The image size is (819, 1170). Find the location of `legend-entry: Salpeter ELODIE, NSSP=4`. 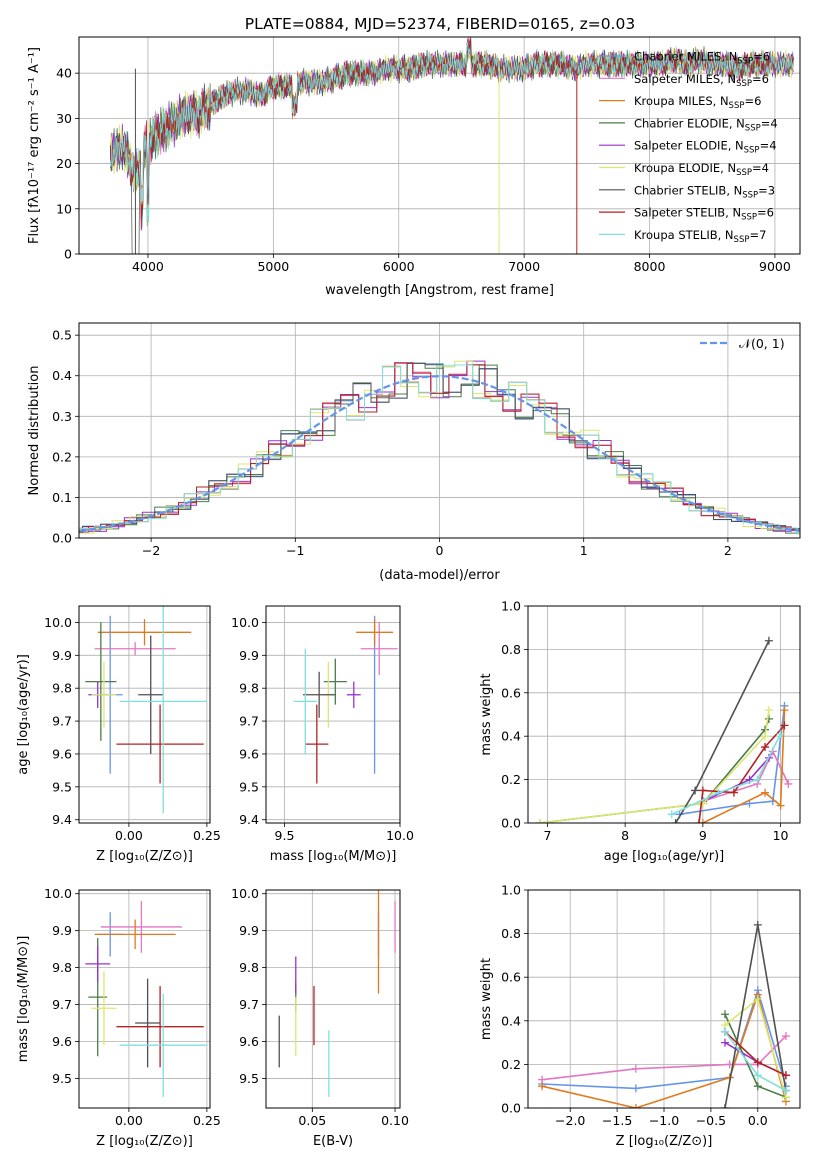

legend-entry: Salpeter ELODIE, NSSP=4 is located at coordinates (705, 147).